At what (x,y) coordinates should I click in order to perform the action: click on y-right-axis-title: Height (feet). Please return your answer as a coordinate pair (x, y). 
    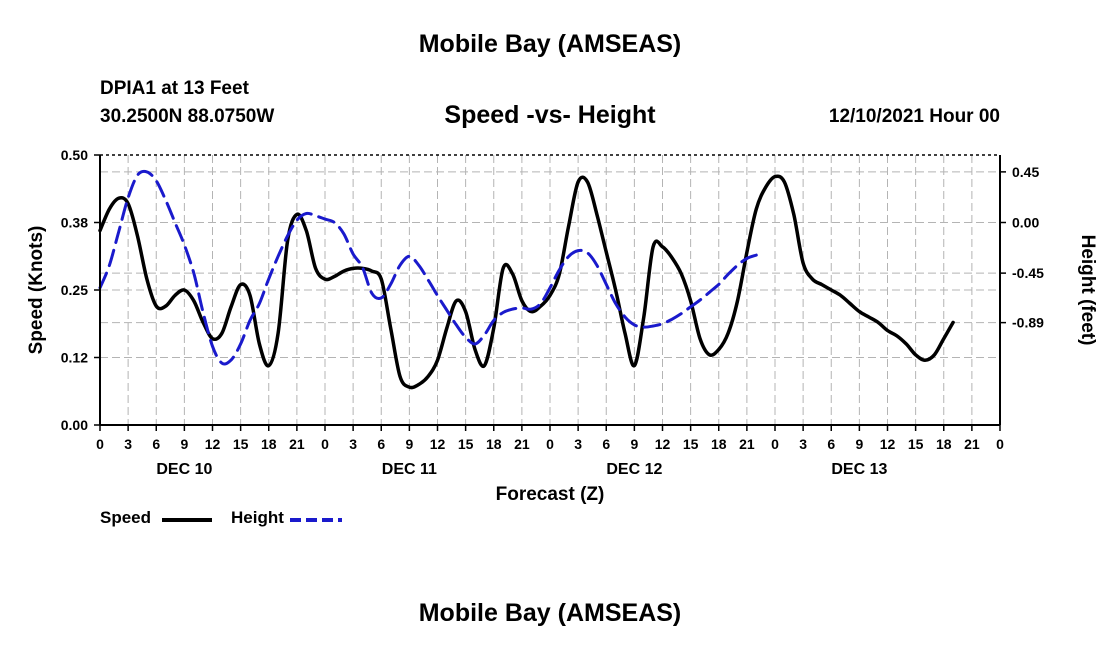
    Looking at the image, I should click on (1087, 290).